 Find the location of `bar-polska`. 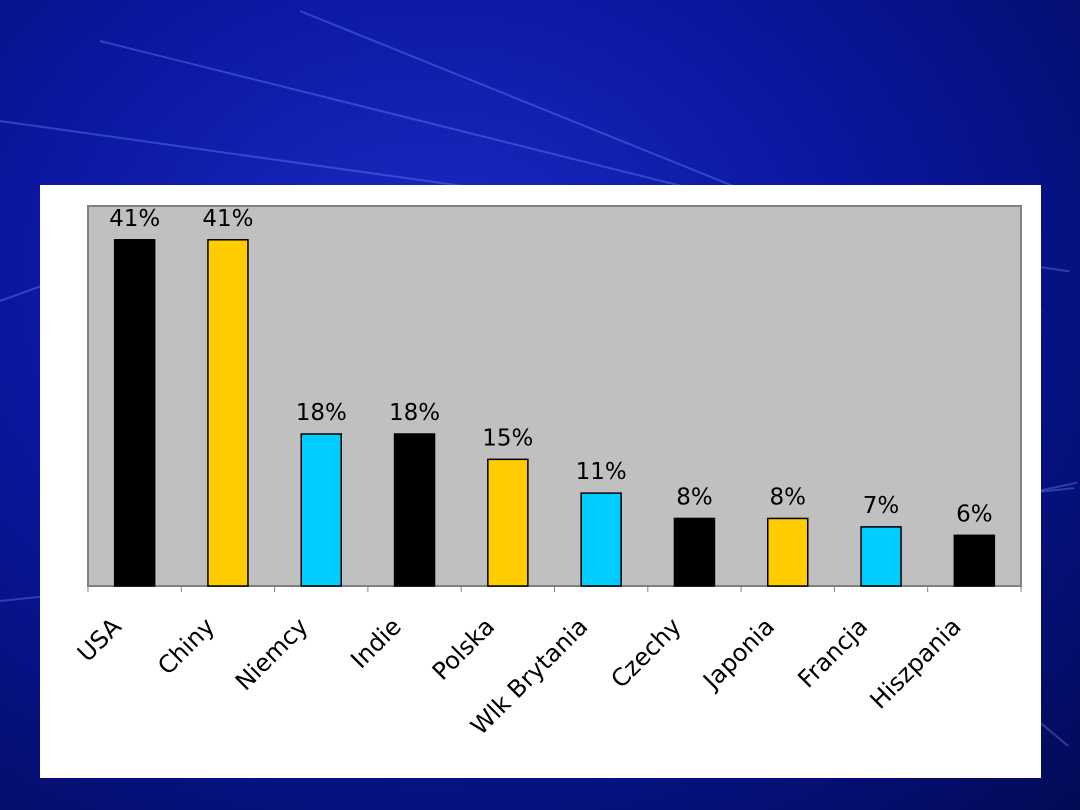

bar-polska is located at coordinates (508, 522).